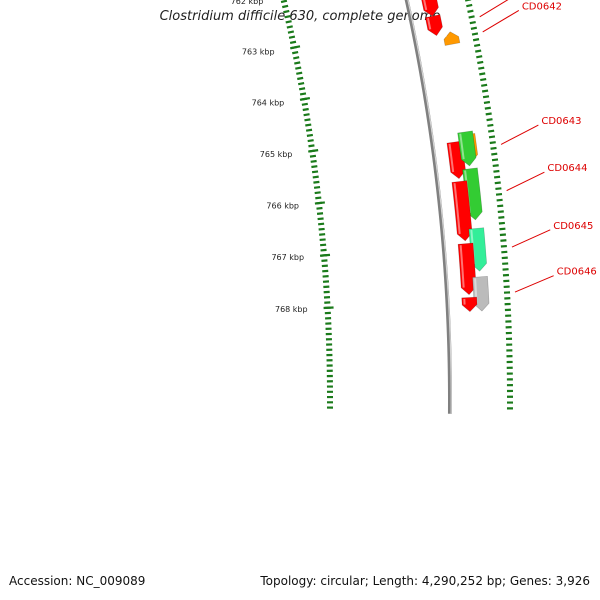  Describe the element at coordinates (291, 309) in the screenshot. I see `tick-label: 768 kbp` at that location.